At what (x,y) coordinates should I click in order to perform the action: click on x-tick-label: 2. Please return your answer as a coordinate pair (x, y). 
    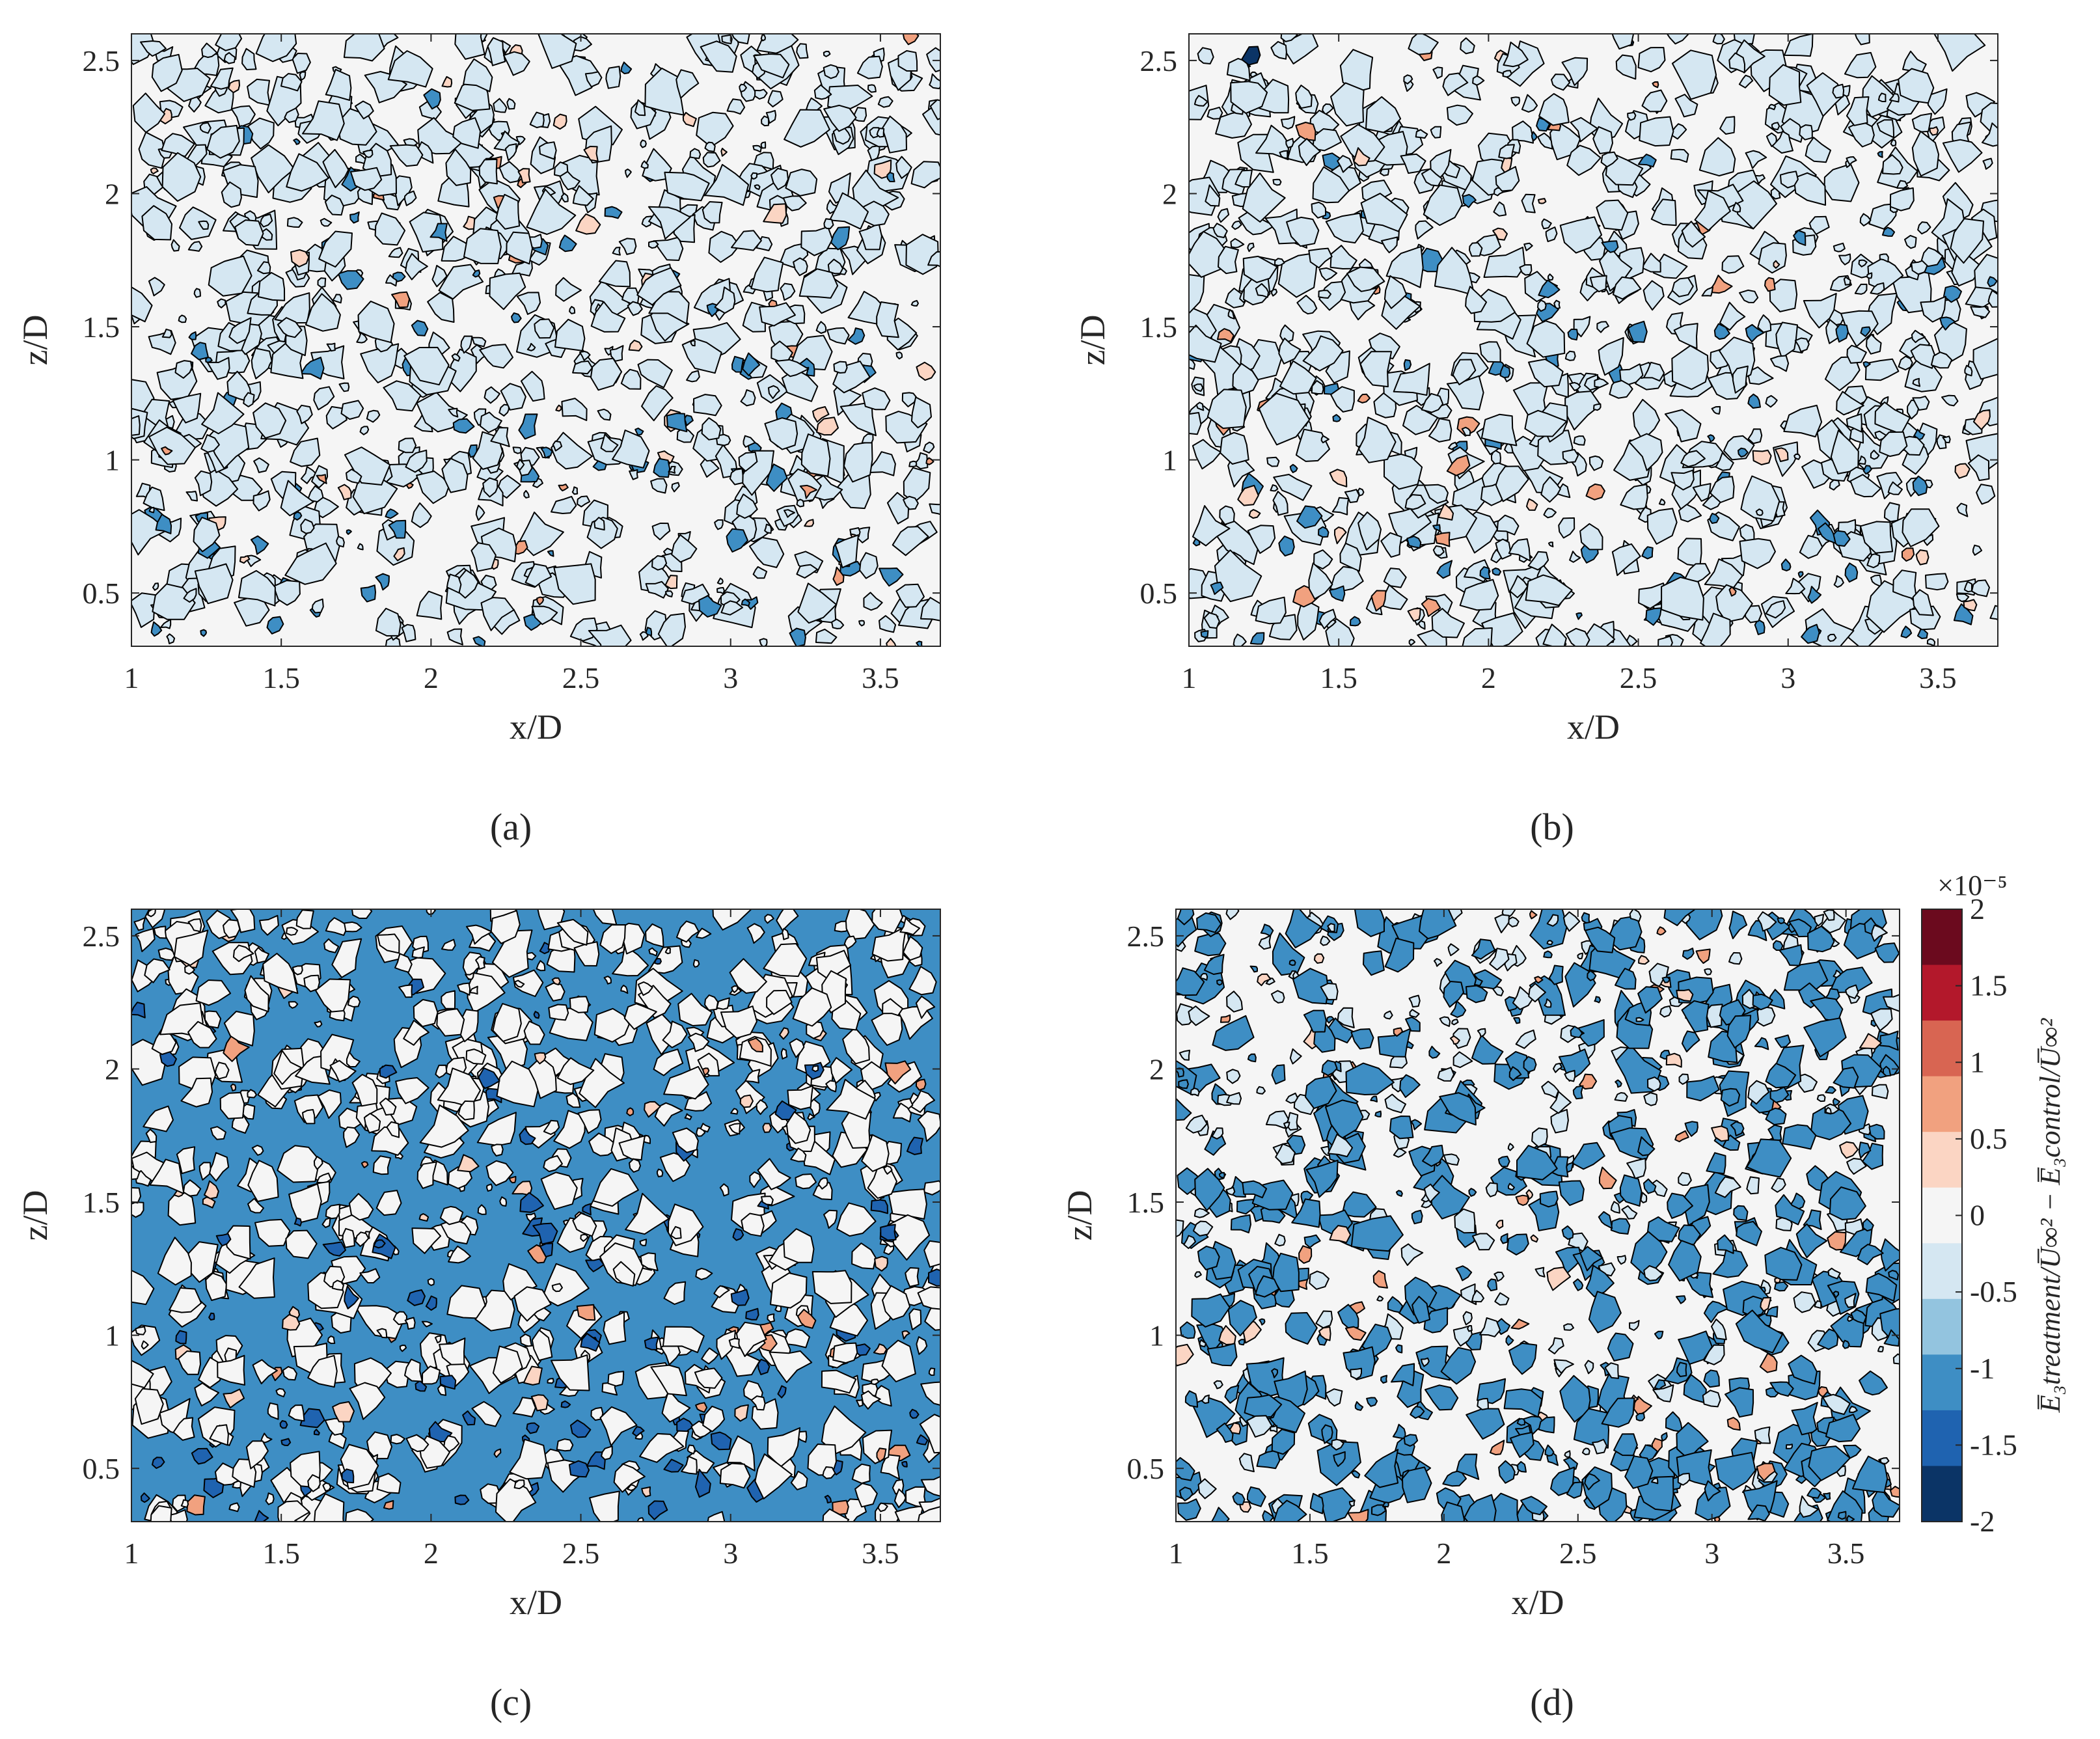
    Looking at the image, I should click on (1443, 1553).